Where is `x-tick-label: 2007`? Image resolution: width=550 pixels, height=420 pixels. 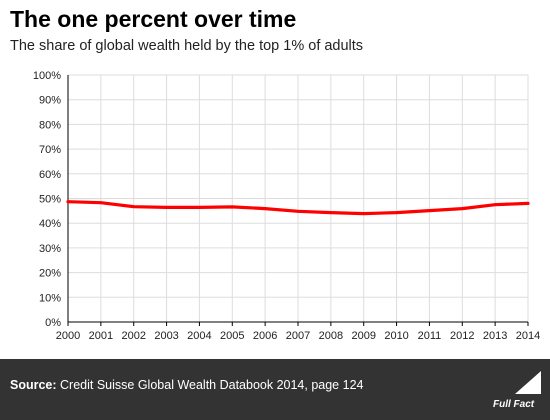
x-tick-label: 2007 is located at coordinates (298, 336).